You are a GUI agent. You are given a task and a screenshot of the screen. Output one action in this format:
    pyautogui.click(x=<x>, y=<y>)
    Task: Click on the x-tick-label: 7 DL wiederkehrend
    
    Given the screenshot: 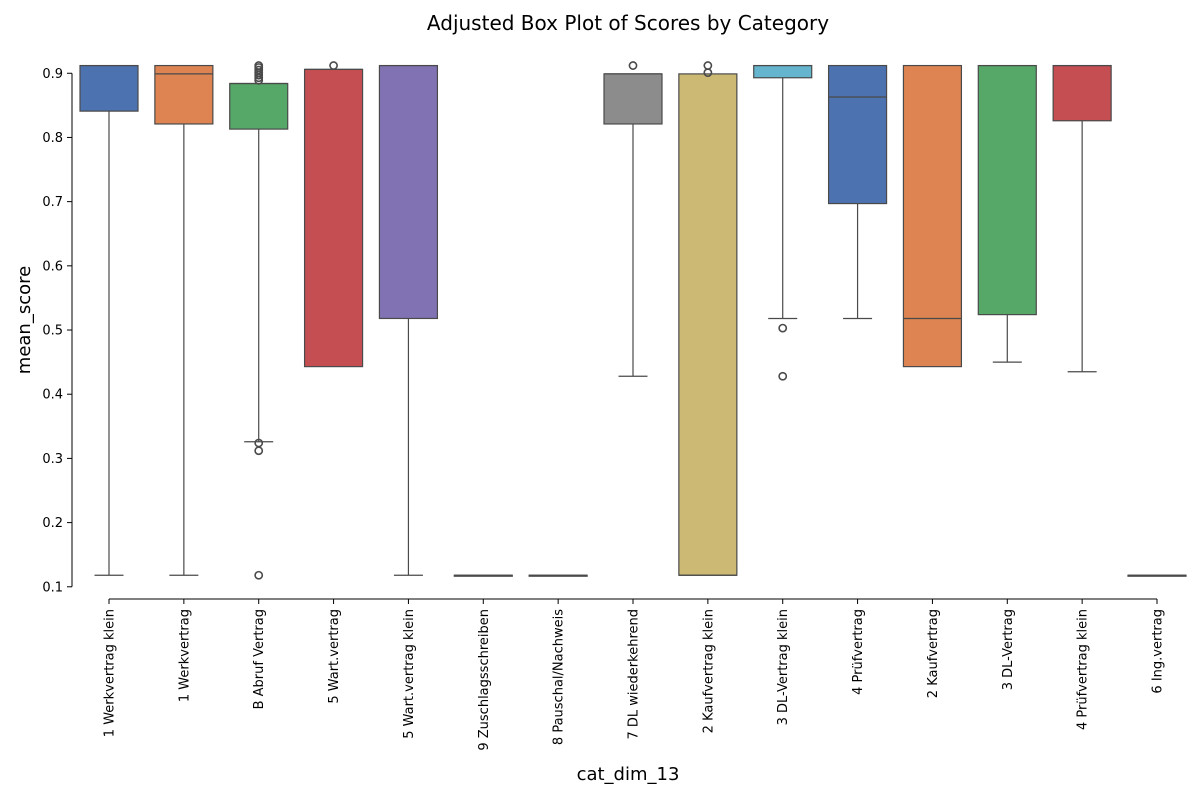 What is the action you would take?
    pyautogui.click(x=634, y=674)
    